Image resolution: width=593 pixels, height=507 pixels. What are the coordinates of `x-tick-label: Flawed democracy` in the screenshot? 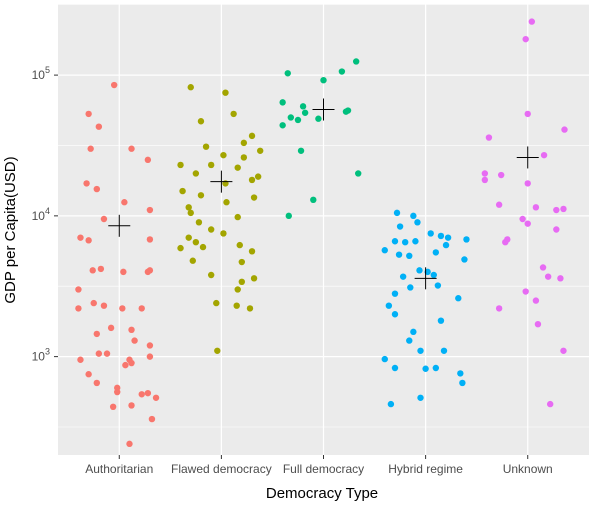 It's located at (221, 469).